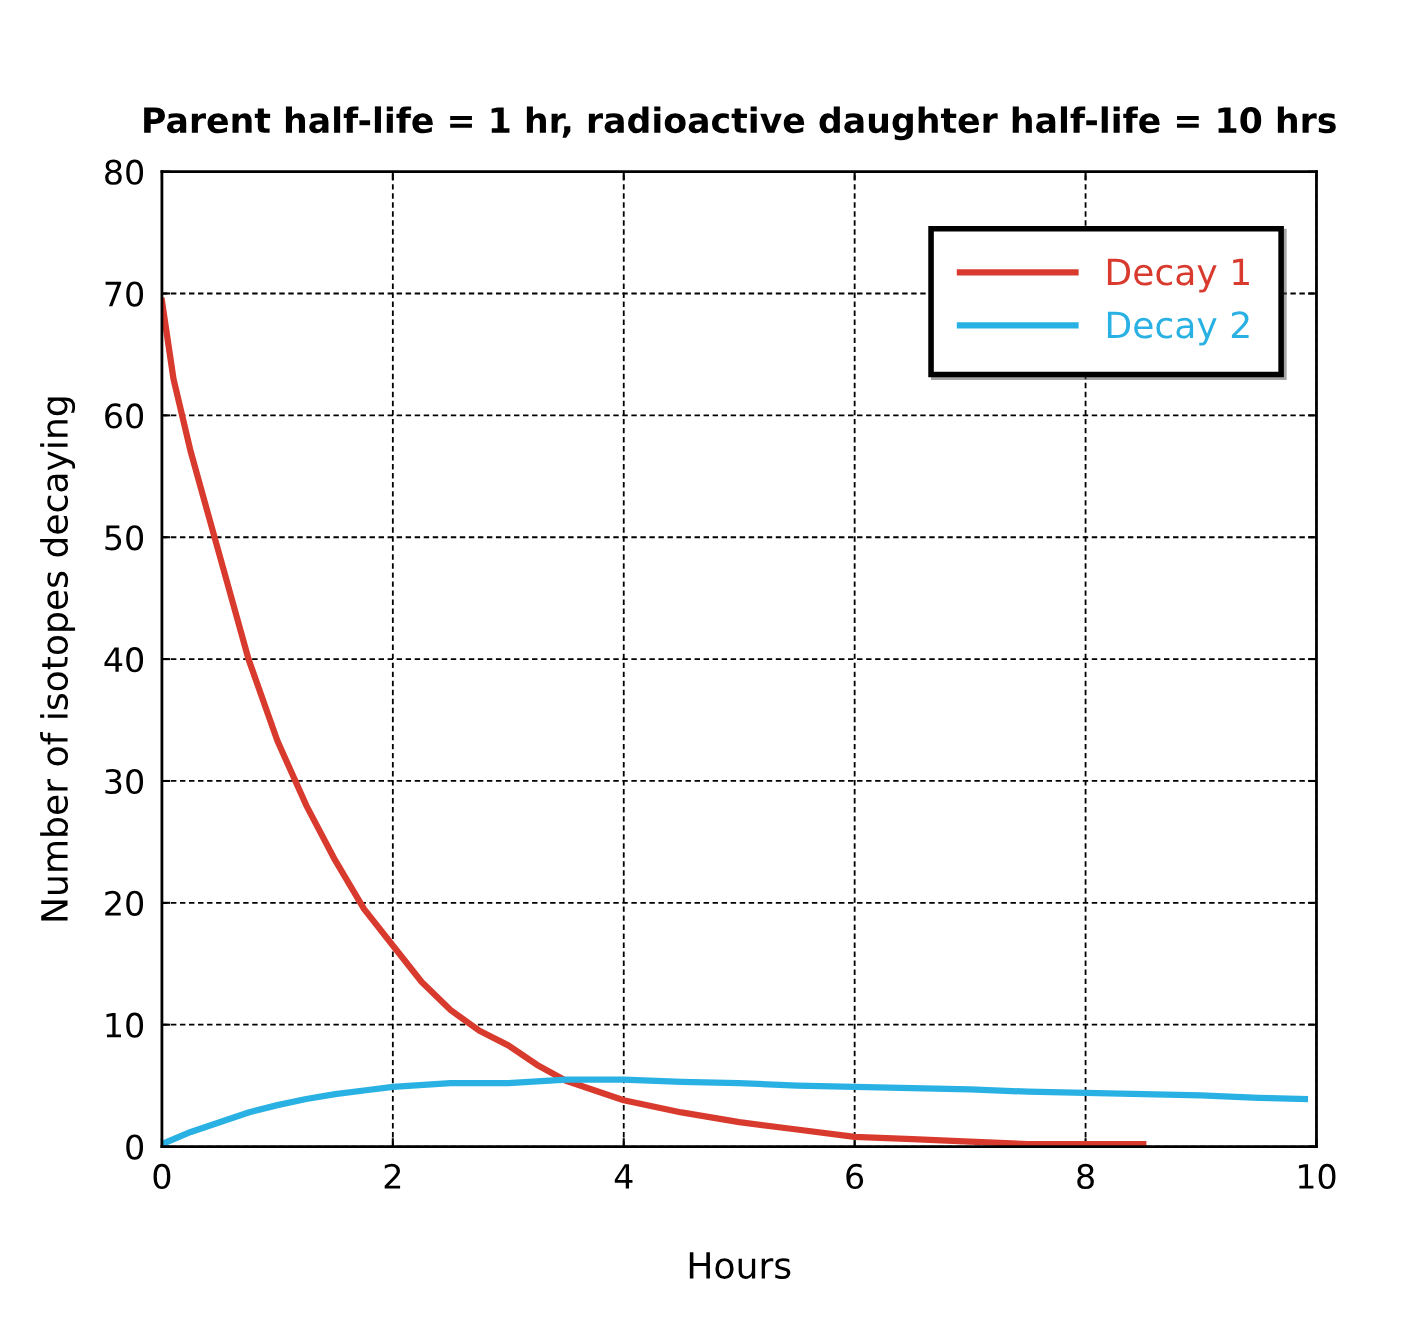 This screenshot has width=1408, height=1341. Describe the element at coordinates (124, 781) in the screenshot. I see `y-tick-label: 30` at that location.